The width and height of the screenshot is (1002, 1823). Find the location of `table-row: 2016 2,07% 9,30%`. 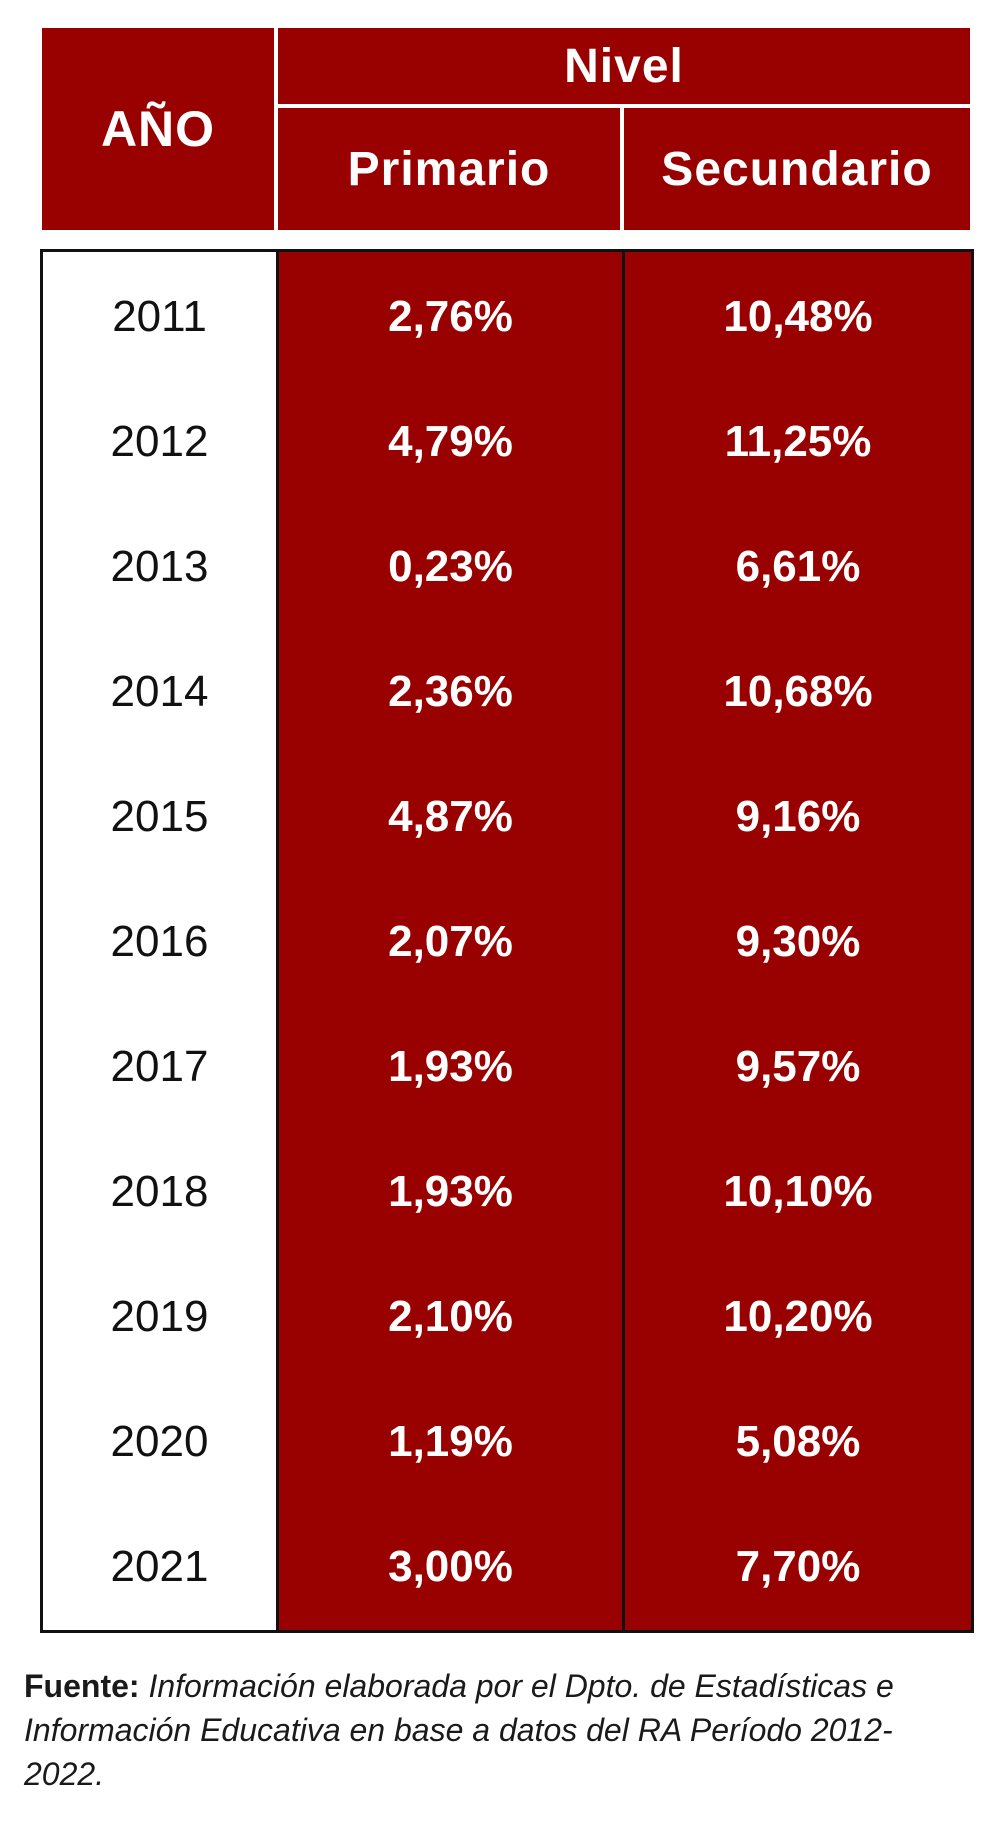

table-row: 2016 2,07% 9,30% is located at coordinates (507, 941).